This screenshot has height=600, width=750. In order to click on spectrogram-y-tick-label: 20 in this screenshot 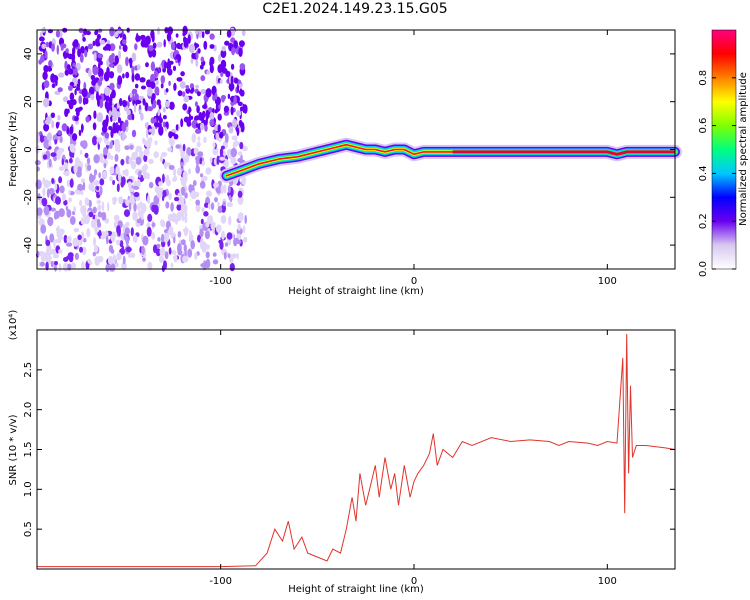, I will do `click(28, 101)`.